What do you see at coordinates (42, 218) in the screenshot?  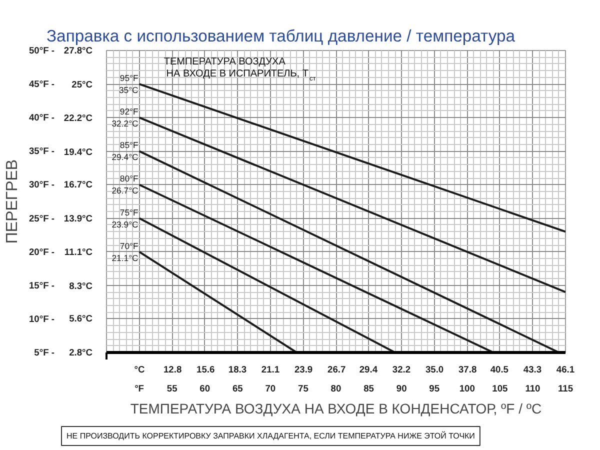 I see `y-tick-label: 25°F -` at bounding box center [42, 218].